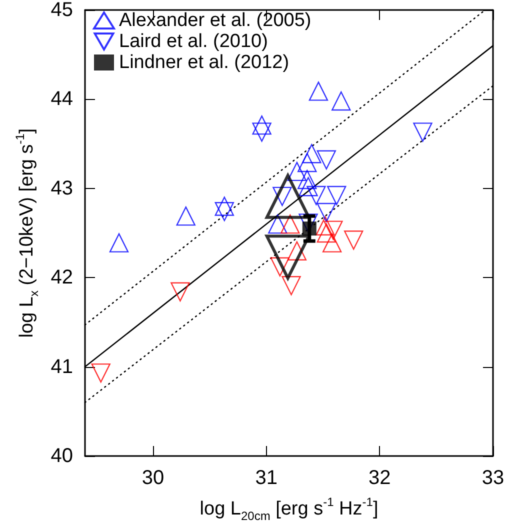 The image size is (516, 529). I want to click on y-tick-label: 45, so click(61, 10).